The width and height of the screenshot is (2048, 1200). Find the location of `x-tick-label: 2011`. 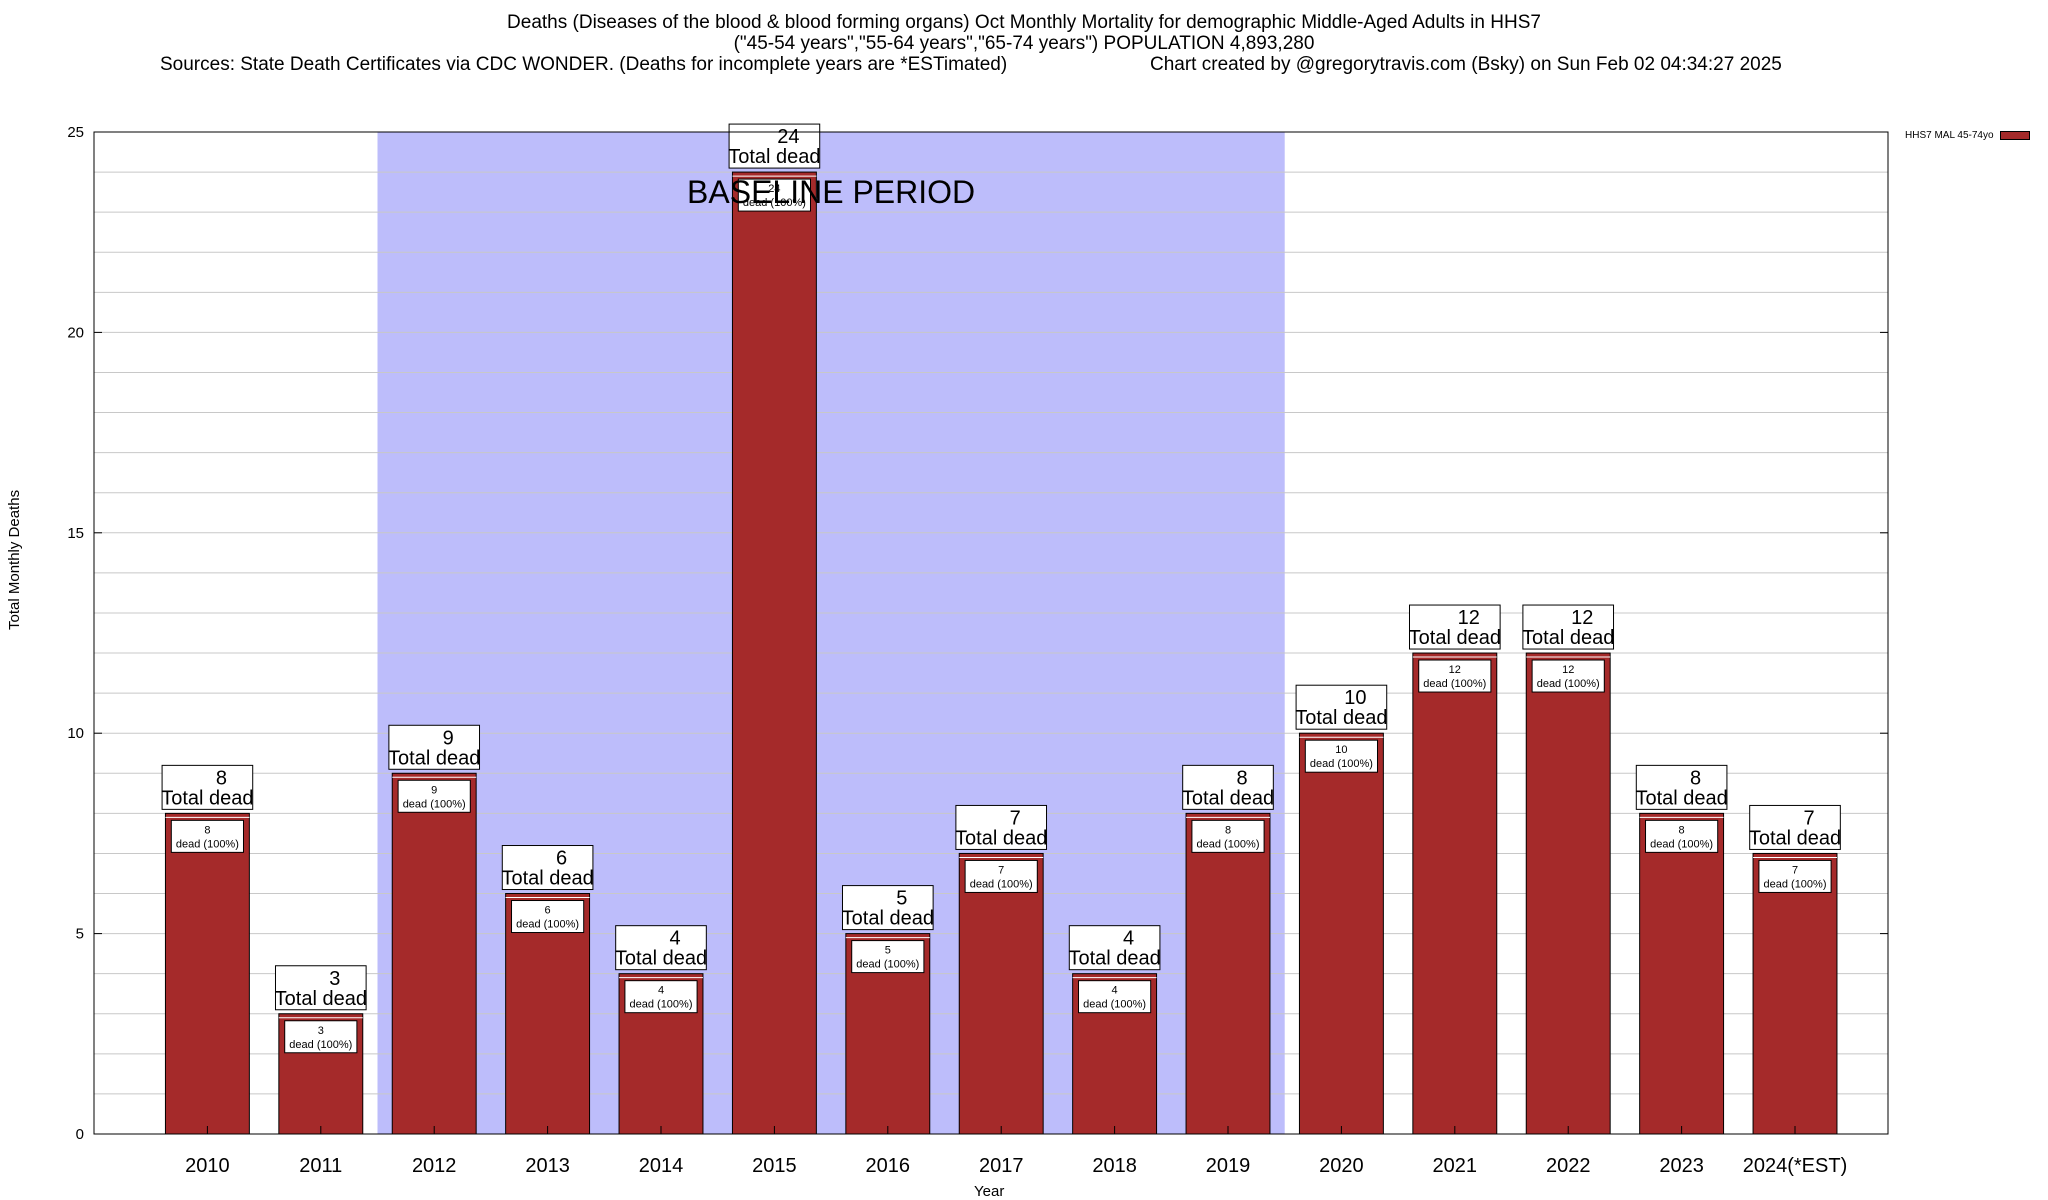

x-tick-label: 2011 is located at coordinates (320, 1166).